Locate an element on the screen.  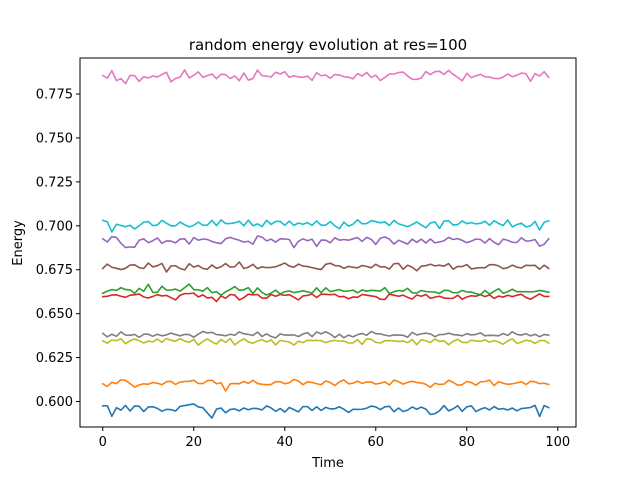
y-tick-label: 0.625 is located at coordinates (54, 358).